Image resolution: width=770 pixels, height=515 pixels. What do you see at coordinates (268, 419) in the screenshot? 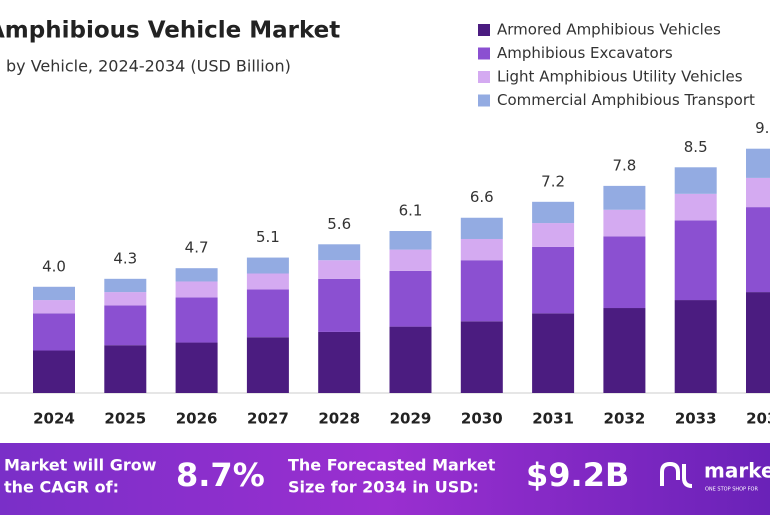
I see `x-tick-label: 2027` at bounding box center [268, 419].